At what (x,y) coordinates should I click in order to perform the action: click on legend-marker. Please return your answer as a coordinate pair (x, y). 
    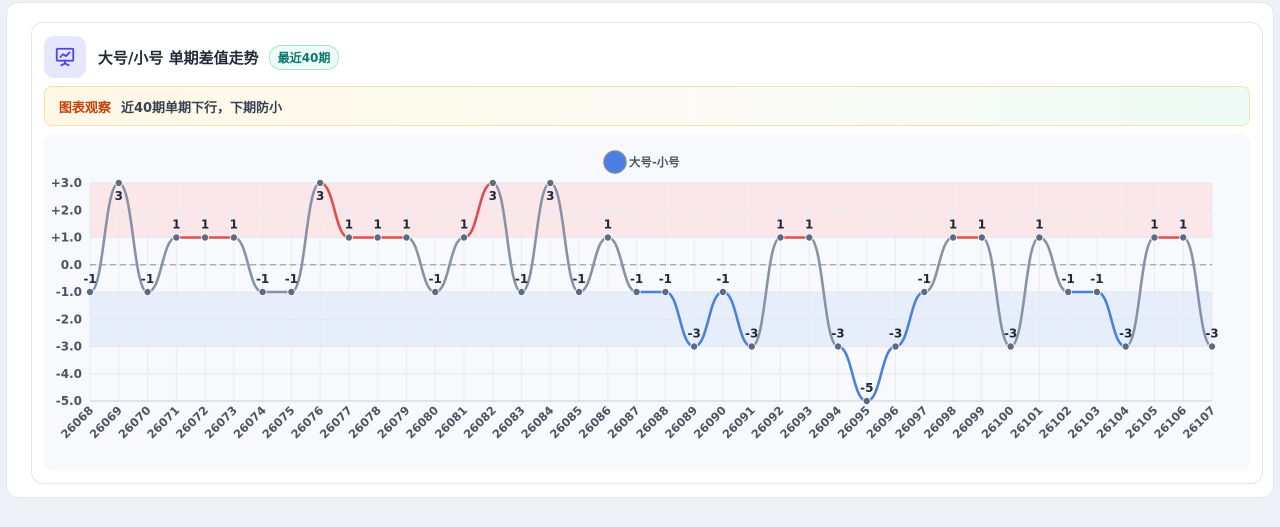
    Looking at the image, I should click on (615, 162).